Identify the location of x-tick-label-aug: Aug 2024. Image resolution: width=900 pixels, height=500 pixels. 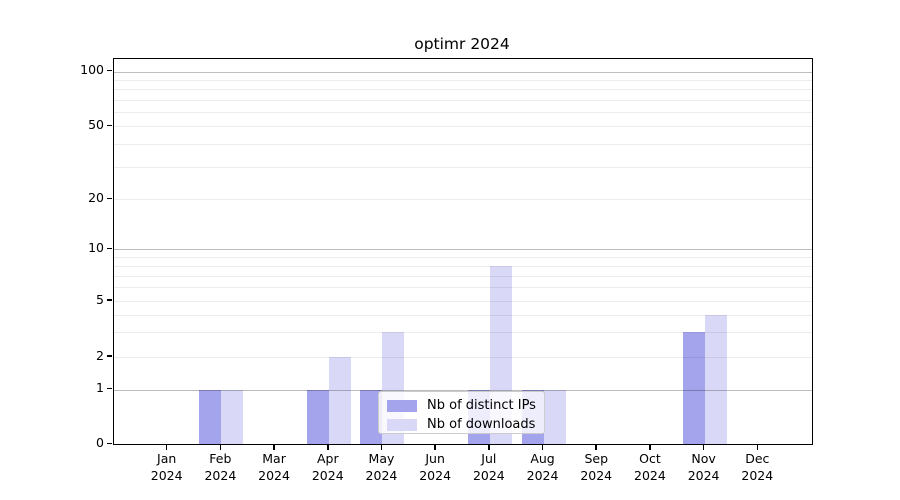
(542, 467).